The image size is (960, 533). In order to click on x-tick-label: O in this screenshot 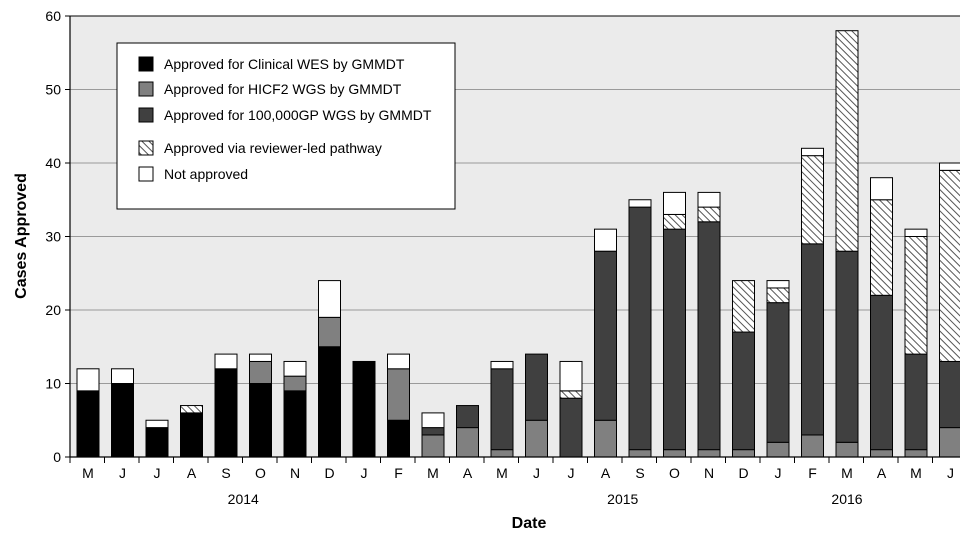, I will do `click(260, 473)`.